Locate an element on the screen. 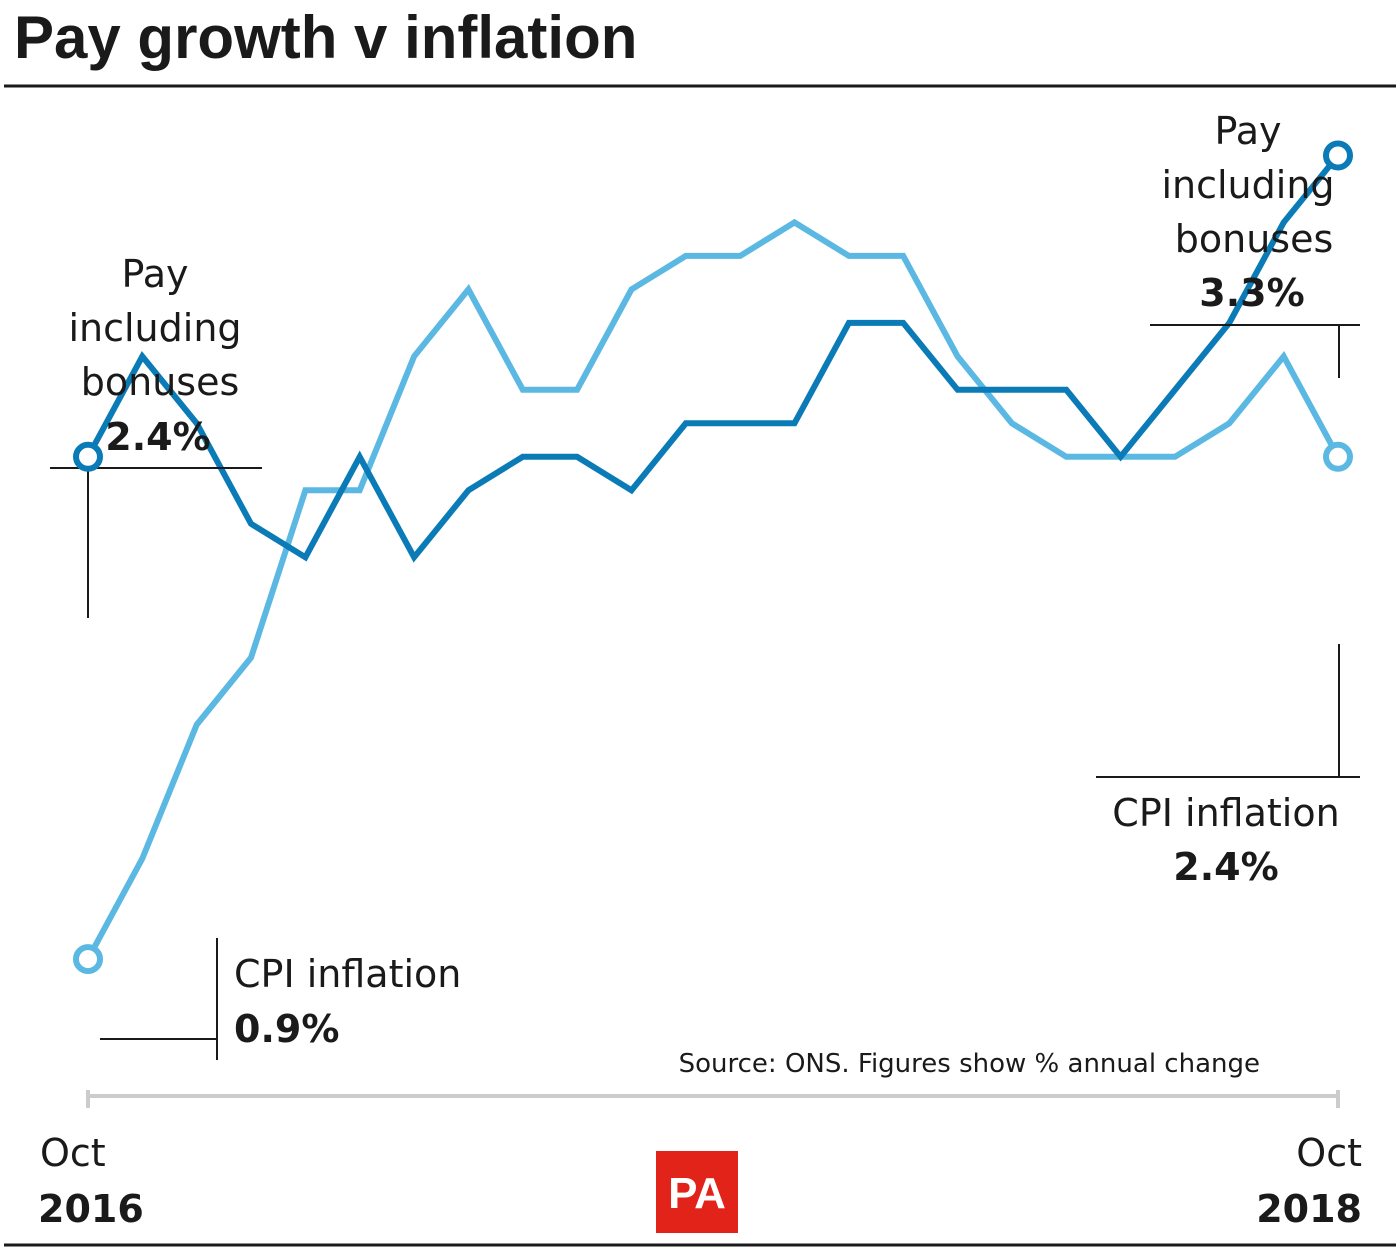 This screenshot has height=1249, width=1400. x-tick-label-start-month: Oct is located at coordinates (73, 1153).